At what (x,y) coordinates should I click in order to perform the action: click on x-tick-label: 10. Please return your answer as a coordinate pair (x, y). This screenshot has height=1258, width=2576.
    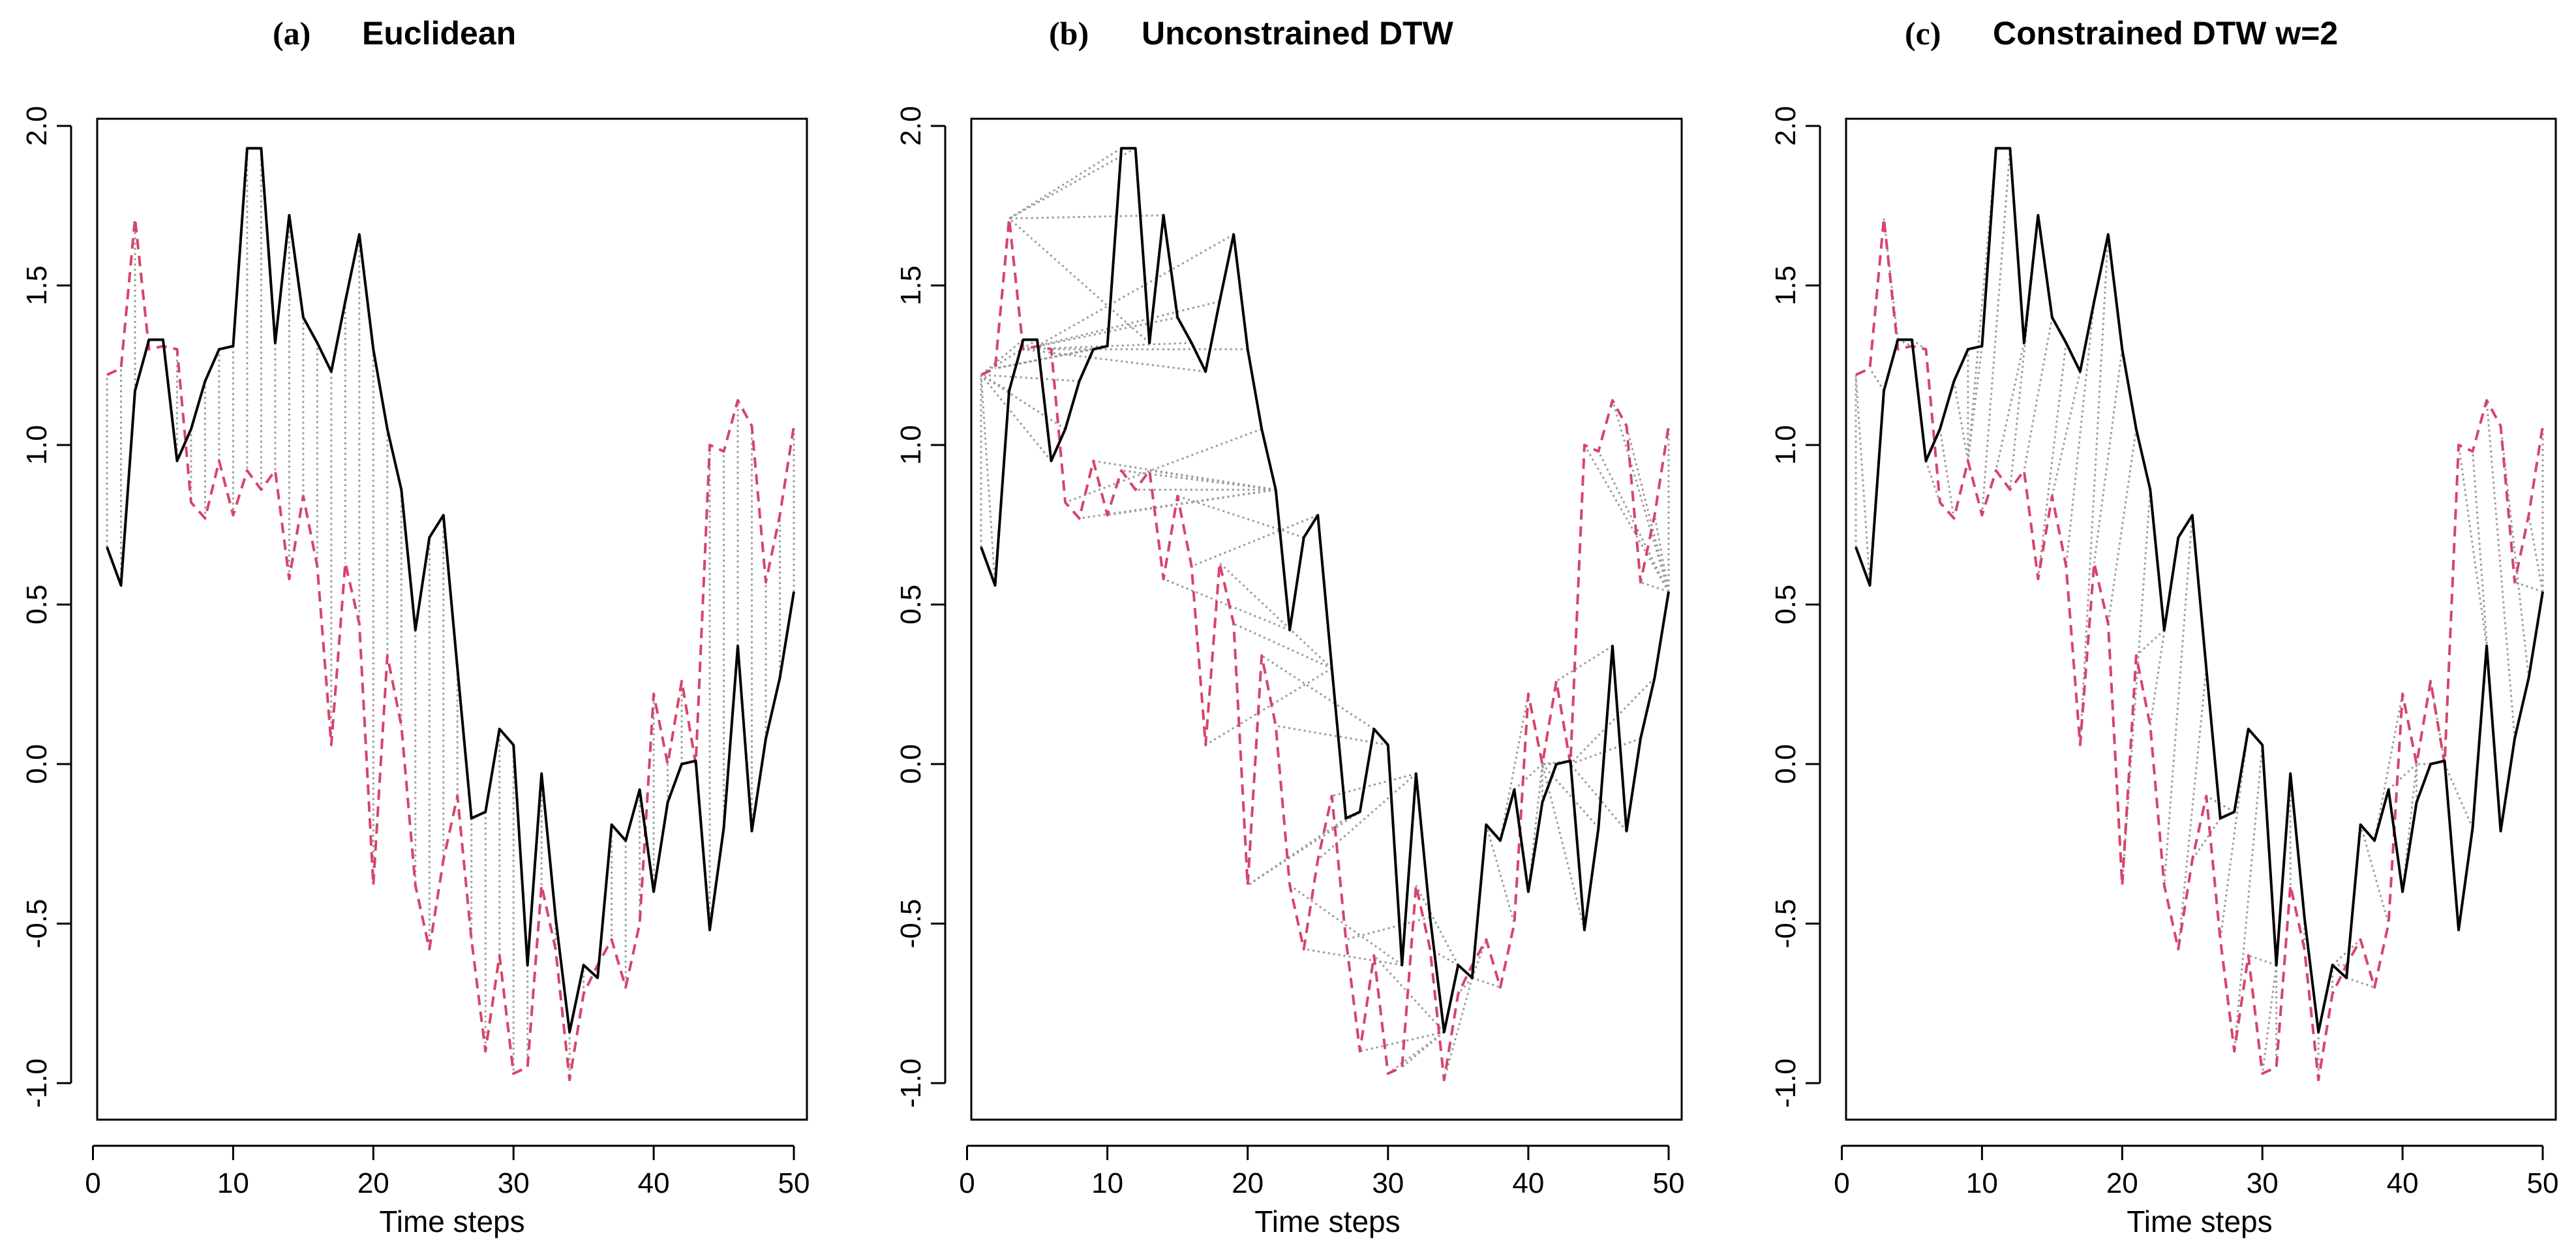
    Looking at the image, I should click on (1107, 1183).